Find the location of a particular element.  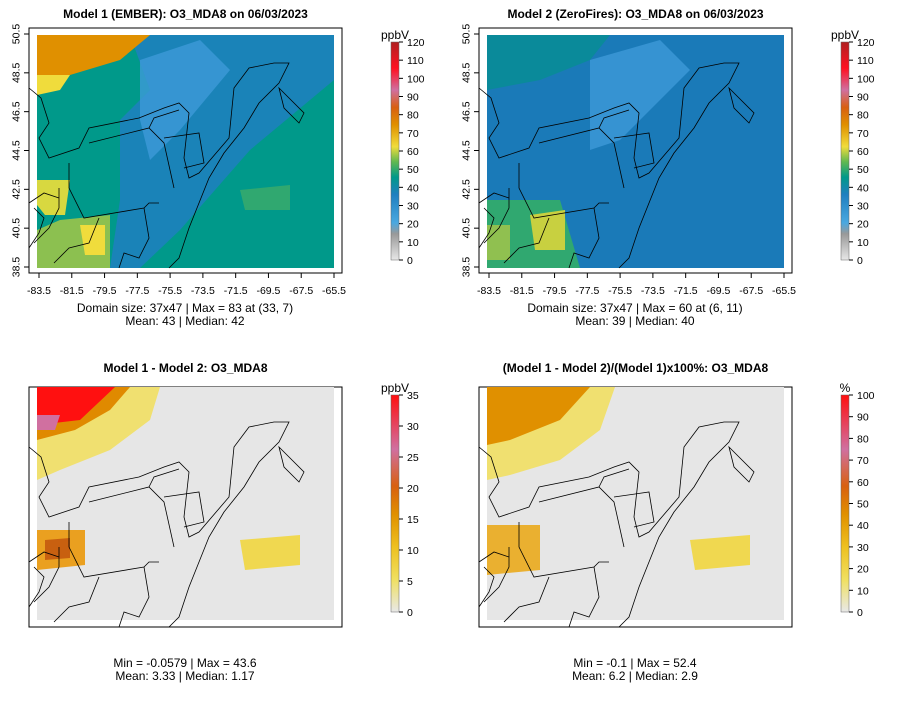

panel-percent-difference is located at coordinates (664, 507).